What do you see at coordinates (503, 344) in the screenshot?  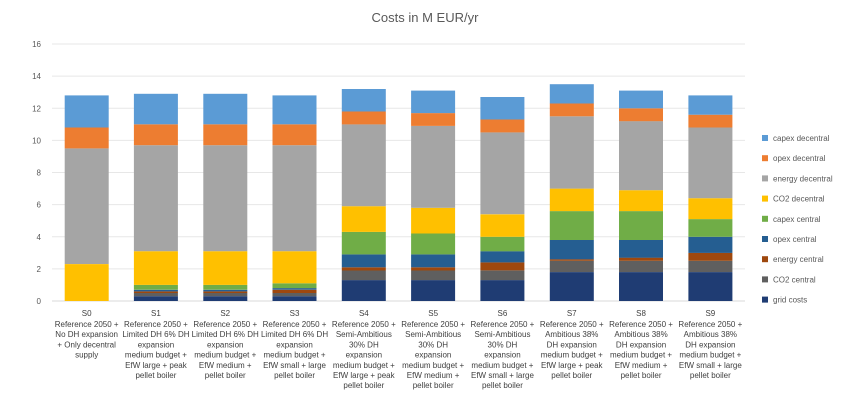 I see `x-tick-label-line: 30% DH` at bounding box center [503, 344].